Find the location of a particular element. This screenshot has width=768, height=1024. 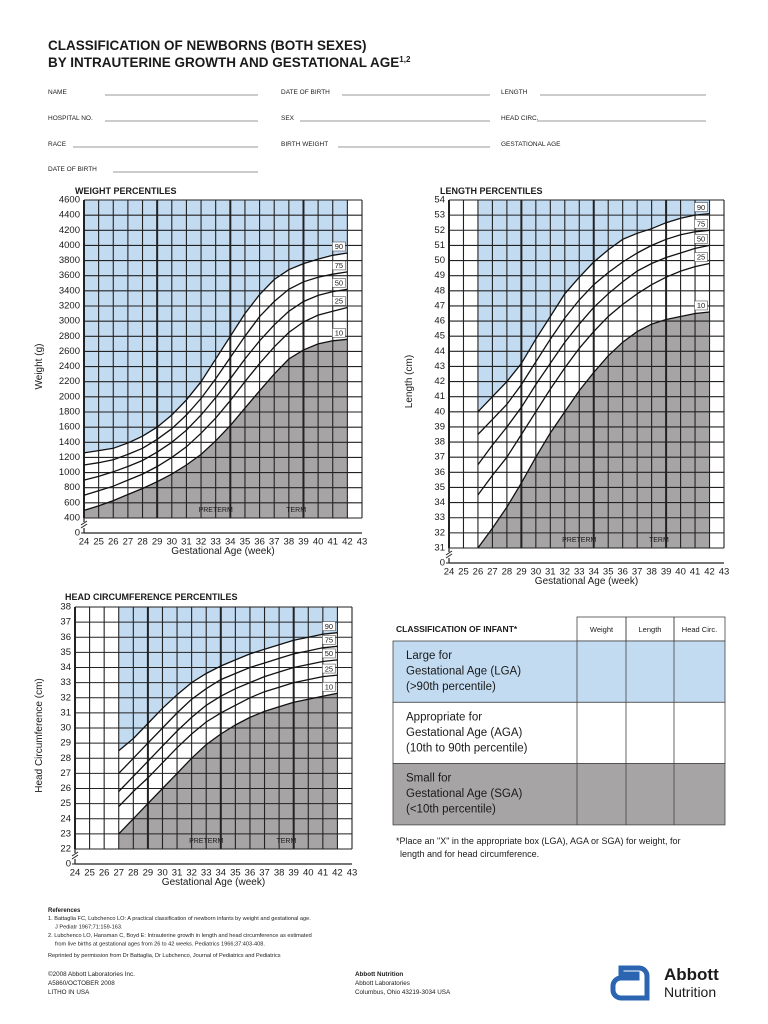

y-tick-label: 52 is located at coordinates (439, 230).